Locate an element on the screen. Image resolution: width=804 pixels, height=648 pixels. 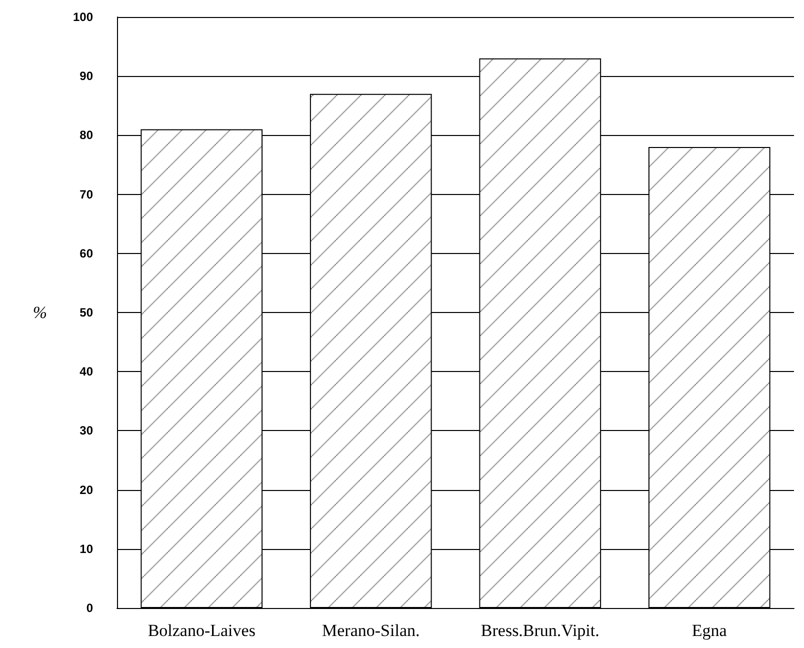
y-tick-label: 60 is located at coordinates (87, 253).